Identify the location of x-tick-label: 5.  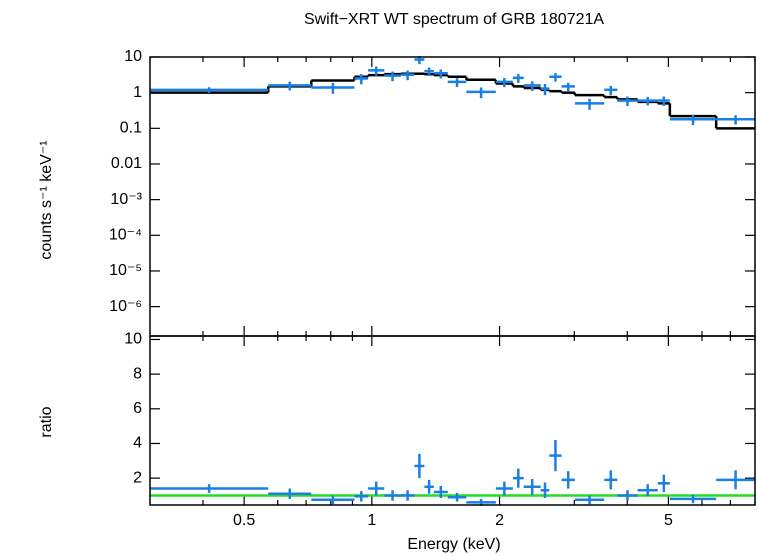
(668, 520).